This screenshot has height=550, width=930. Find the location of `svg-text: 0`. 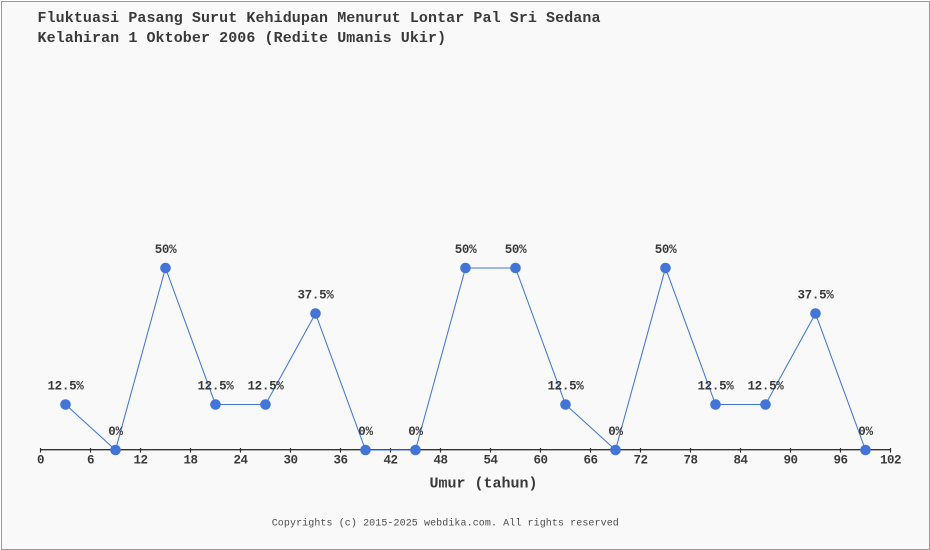

svg-text: 0 is located at coordinates (40, 461).